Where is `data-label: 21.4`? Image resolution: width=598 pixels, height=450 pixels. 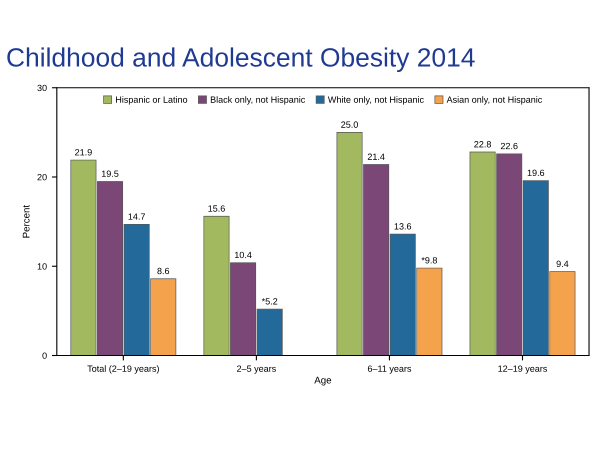
data-label: 21.4 is located at coordinates (376, 157).